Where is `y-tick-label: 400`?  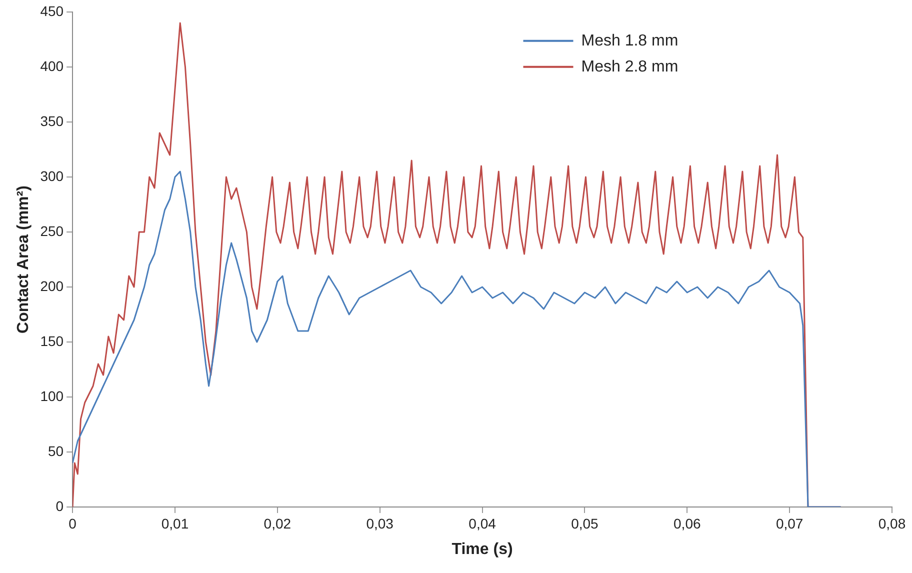 y-tick-label: 400 is located at coordinates (52, 66).